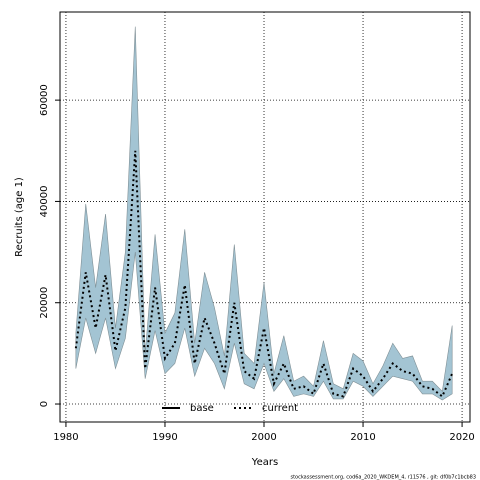 This screenshot has height=480, width=480. Describe the element at coordinates (44, 404) in the screenshot. I see `y-tick-label: 0` at that location.